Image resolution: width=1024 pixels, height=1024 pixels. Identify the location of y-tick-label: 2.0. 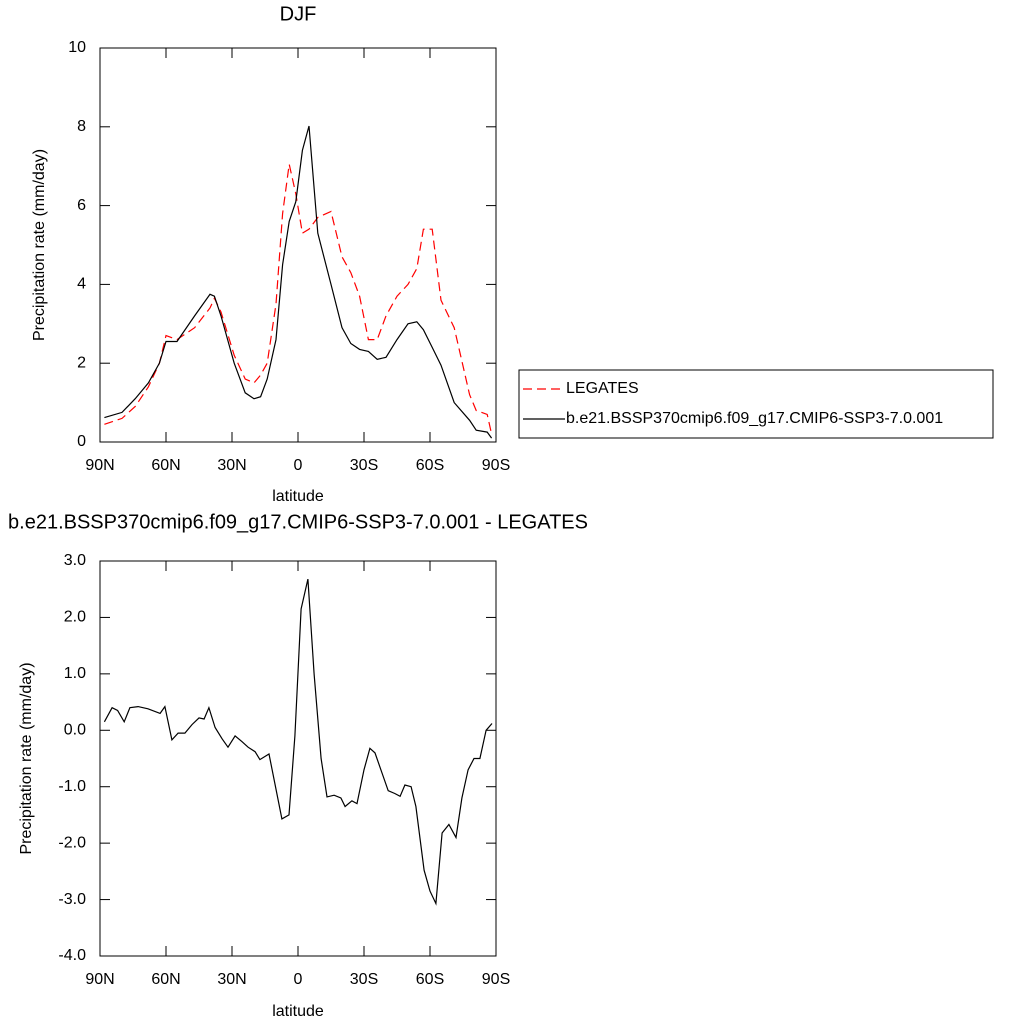
(75, 617).